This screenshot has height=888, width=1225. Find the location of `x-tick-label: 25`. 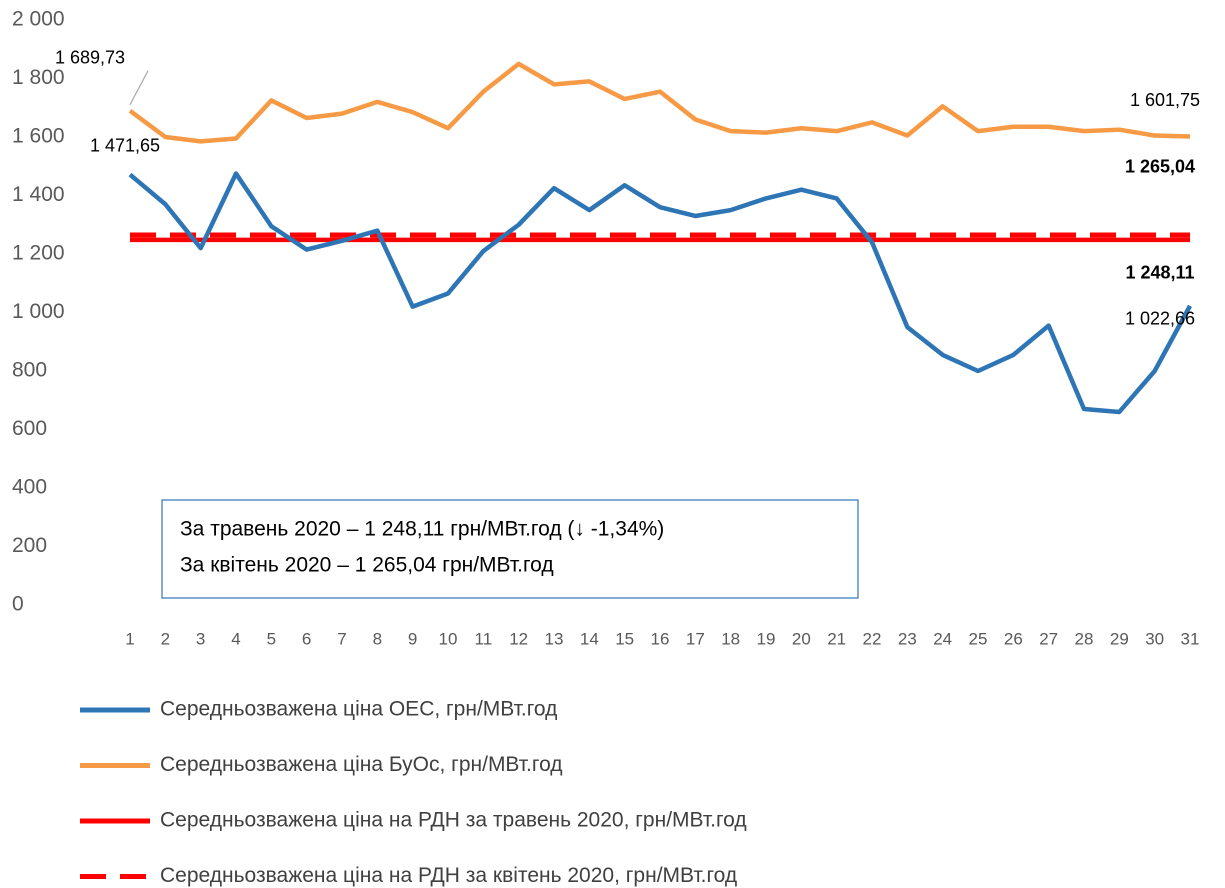

x-tick-label: 25 is located at coordinates (978, 638).